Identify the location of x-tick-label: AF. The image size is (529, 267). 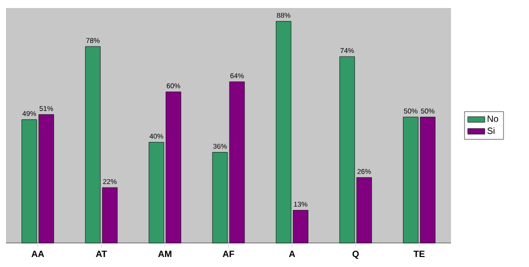
(228, 253).